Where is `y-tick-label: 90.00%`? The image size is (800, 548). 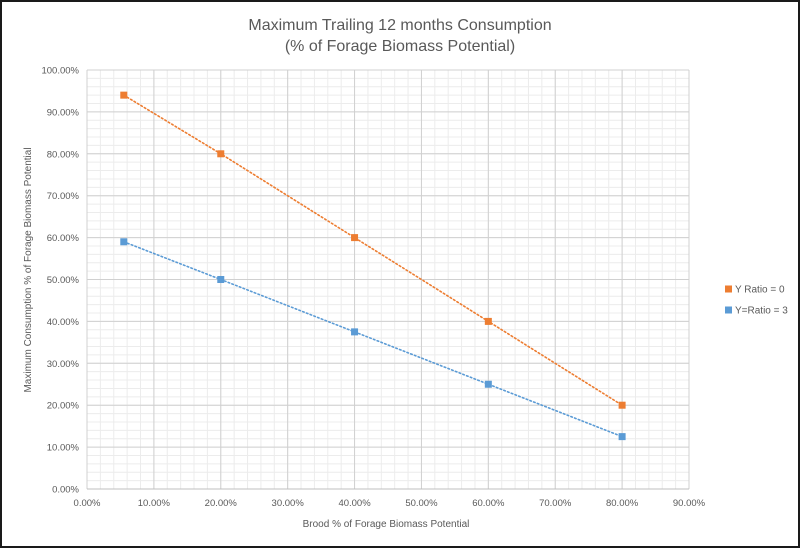 y-tick-label: 90.00% is located at coordinates (63, 112).